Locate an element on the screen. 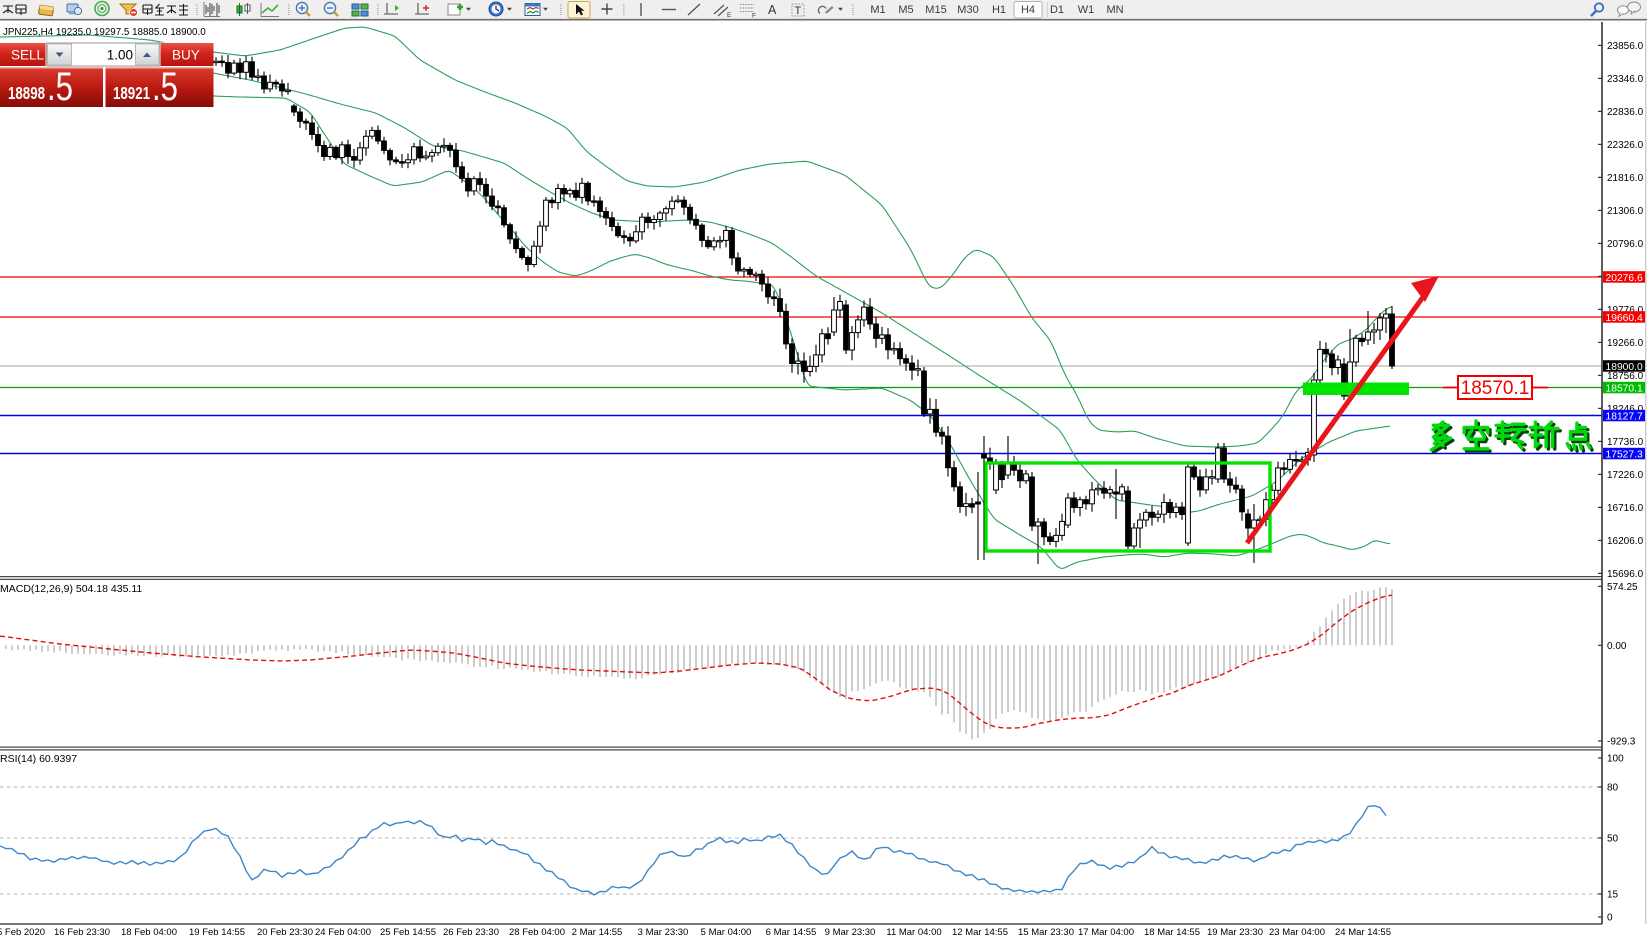 The height and width of the screenshot is (940, 1647). svg-text: BUY is located at coordinates (186, 55).